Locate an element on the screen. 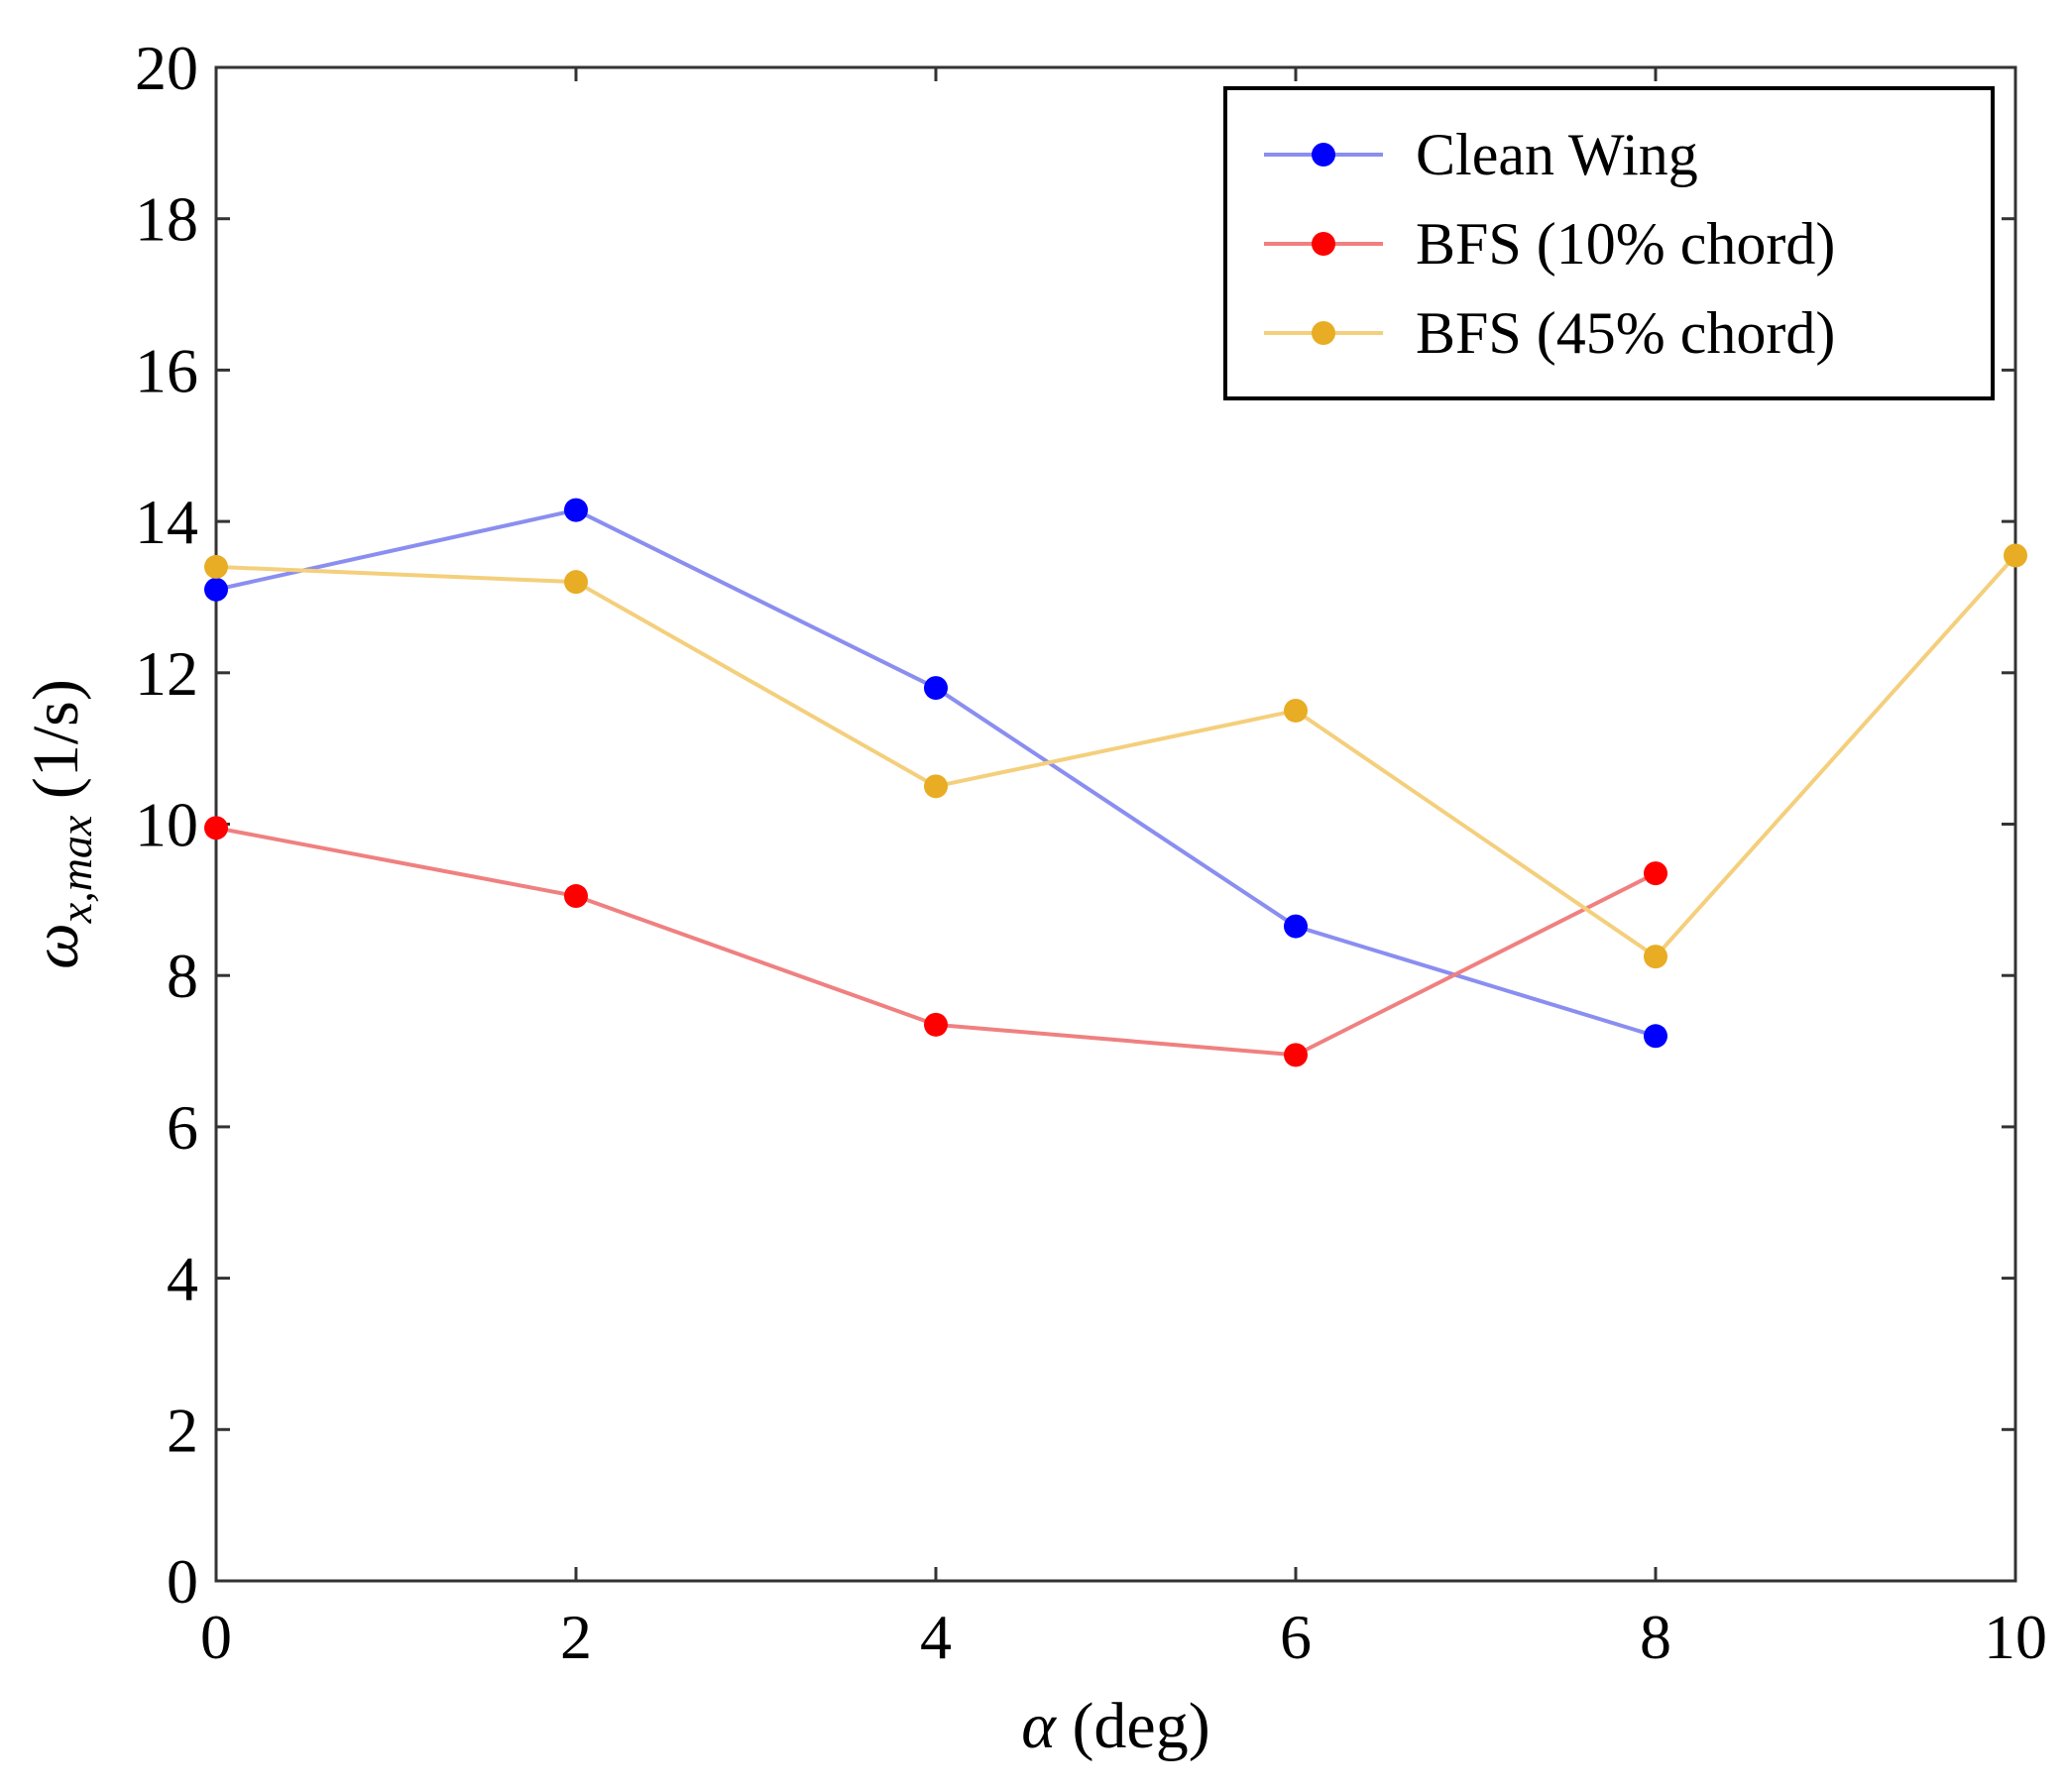 The image size is (2067, 1792). y-tick-label: 6 is located at coordinates (182, 1127).